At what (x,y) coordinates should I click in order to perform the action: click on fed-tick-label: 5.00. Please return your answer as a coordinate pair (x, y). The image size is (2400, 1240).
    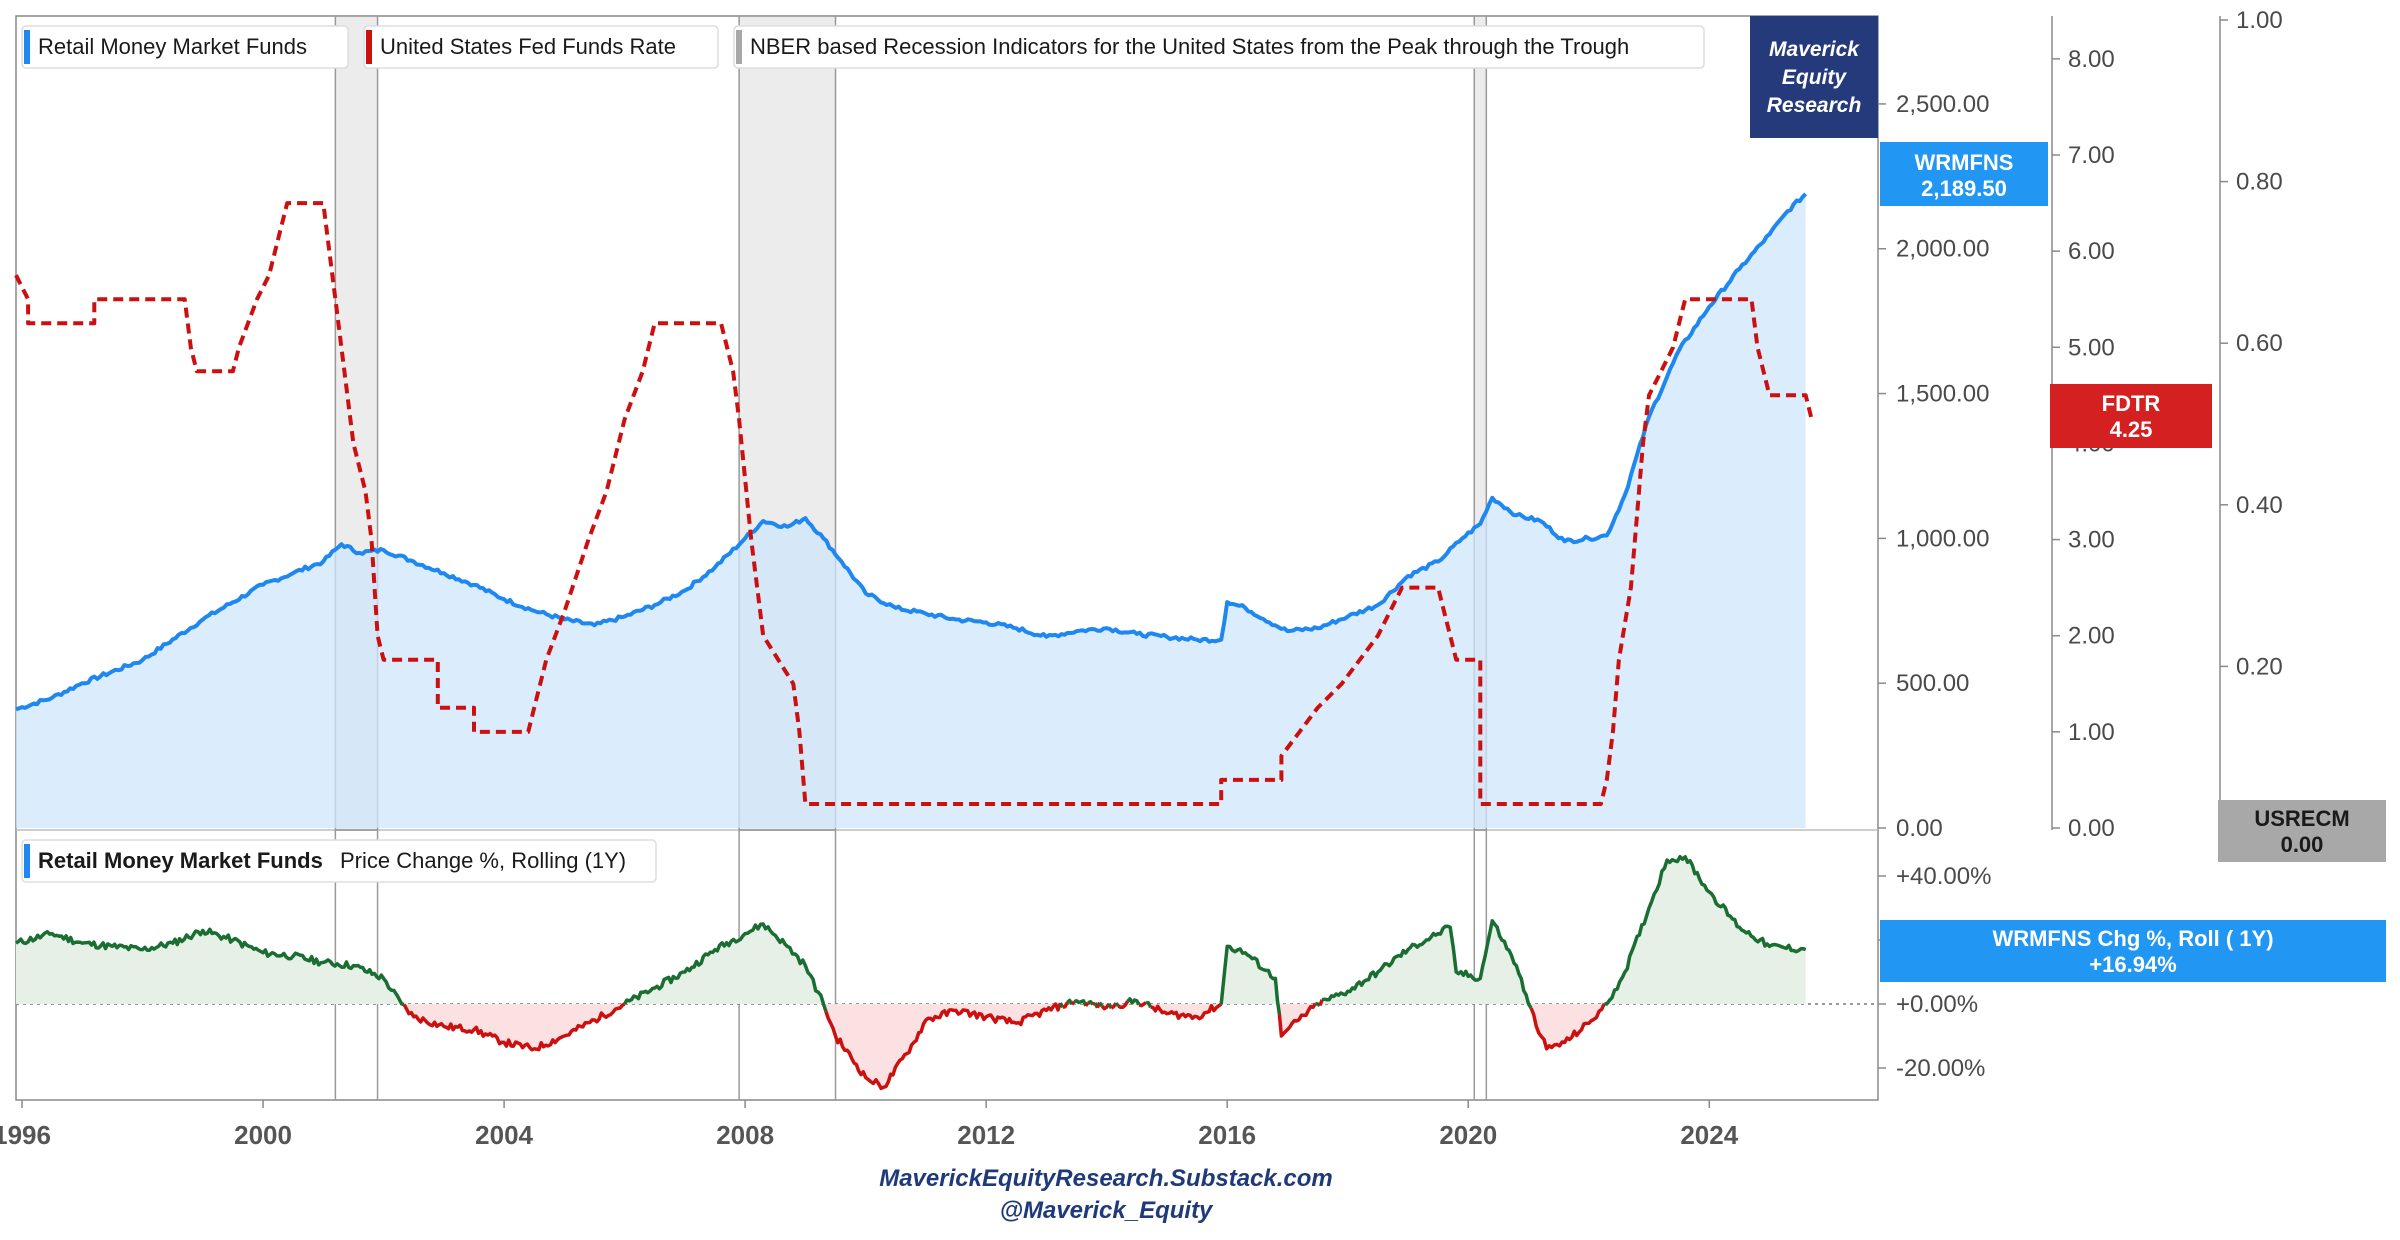
    Looking at the image, I should click on (2091, 347).